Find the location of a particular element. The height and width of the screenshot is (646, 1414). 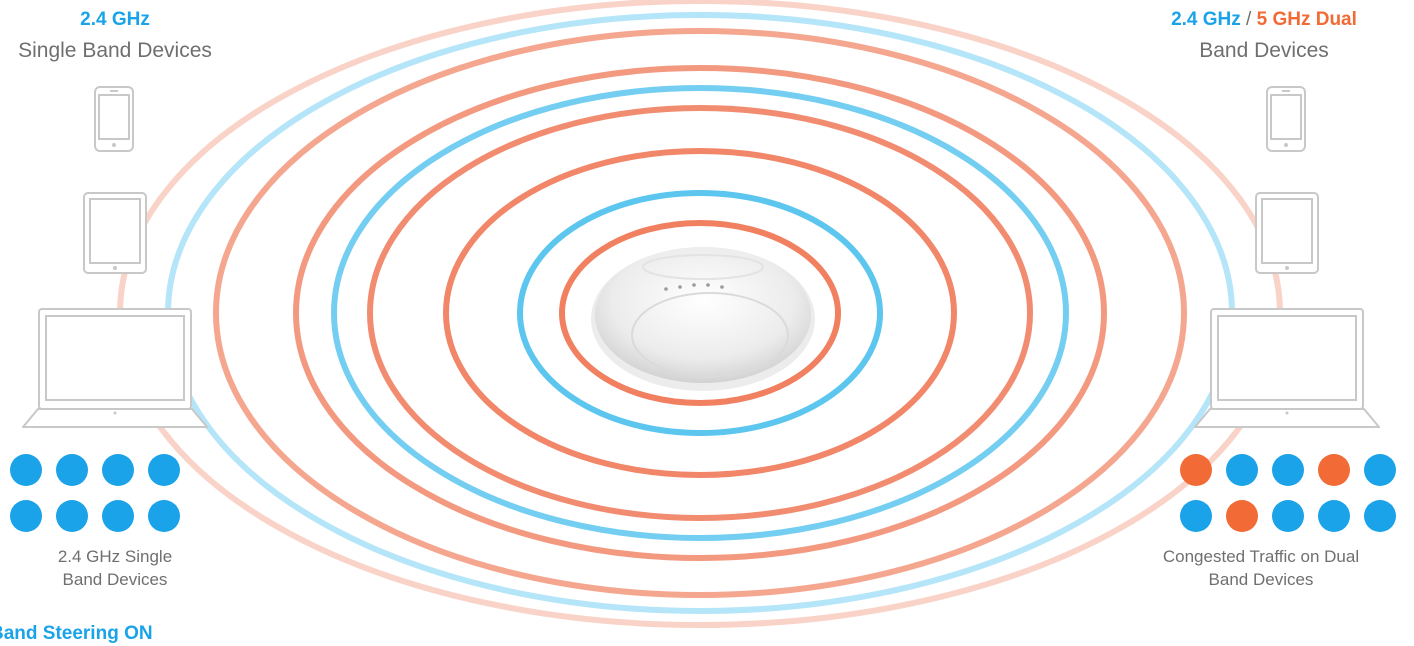

ceiling-access-point-icon is located at coordinates (703, 319).